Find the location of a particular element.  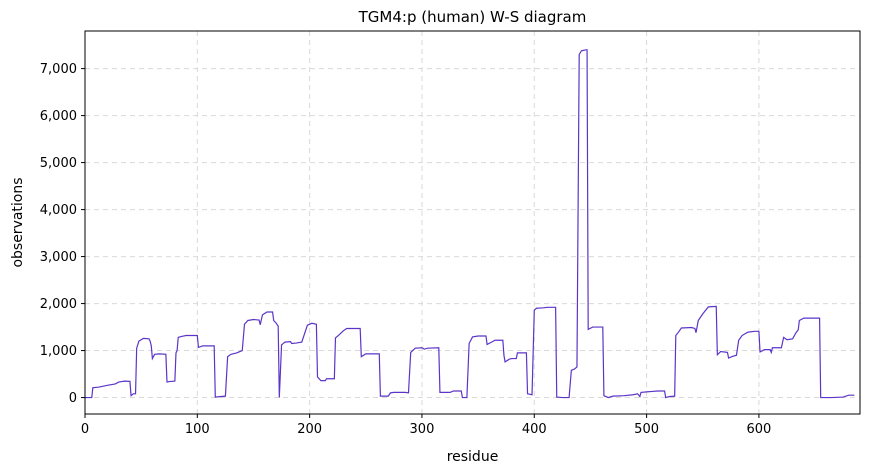

y-tick-label: 0 is located at coordinates (73, 398).